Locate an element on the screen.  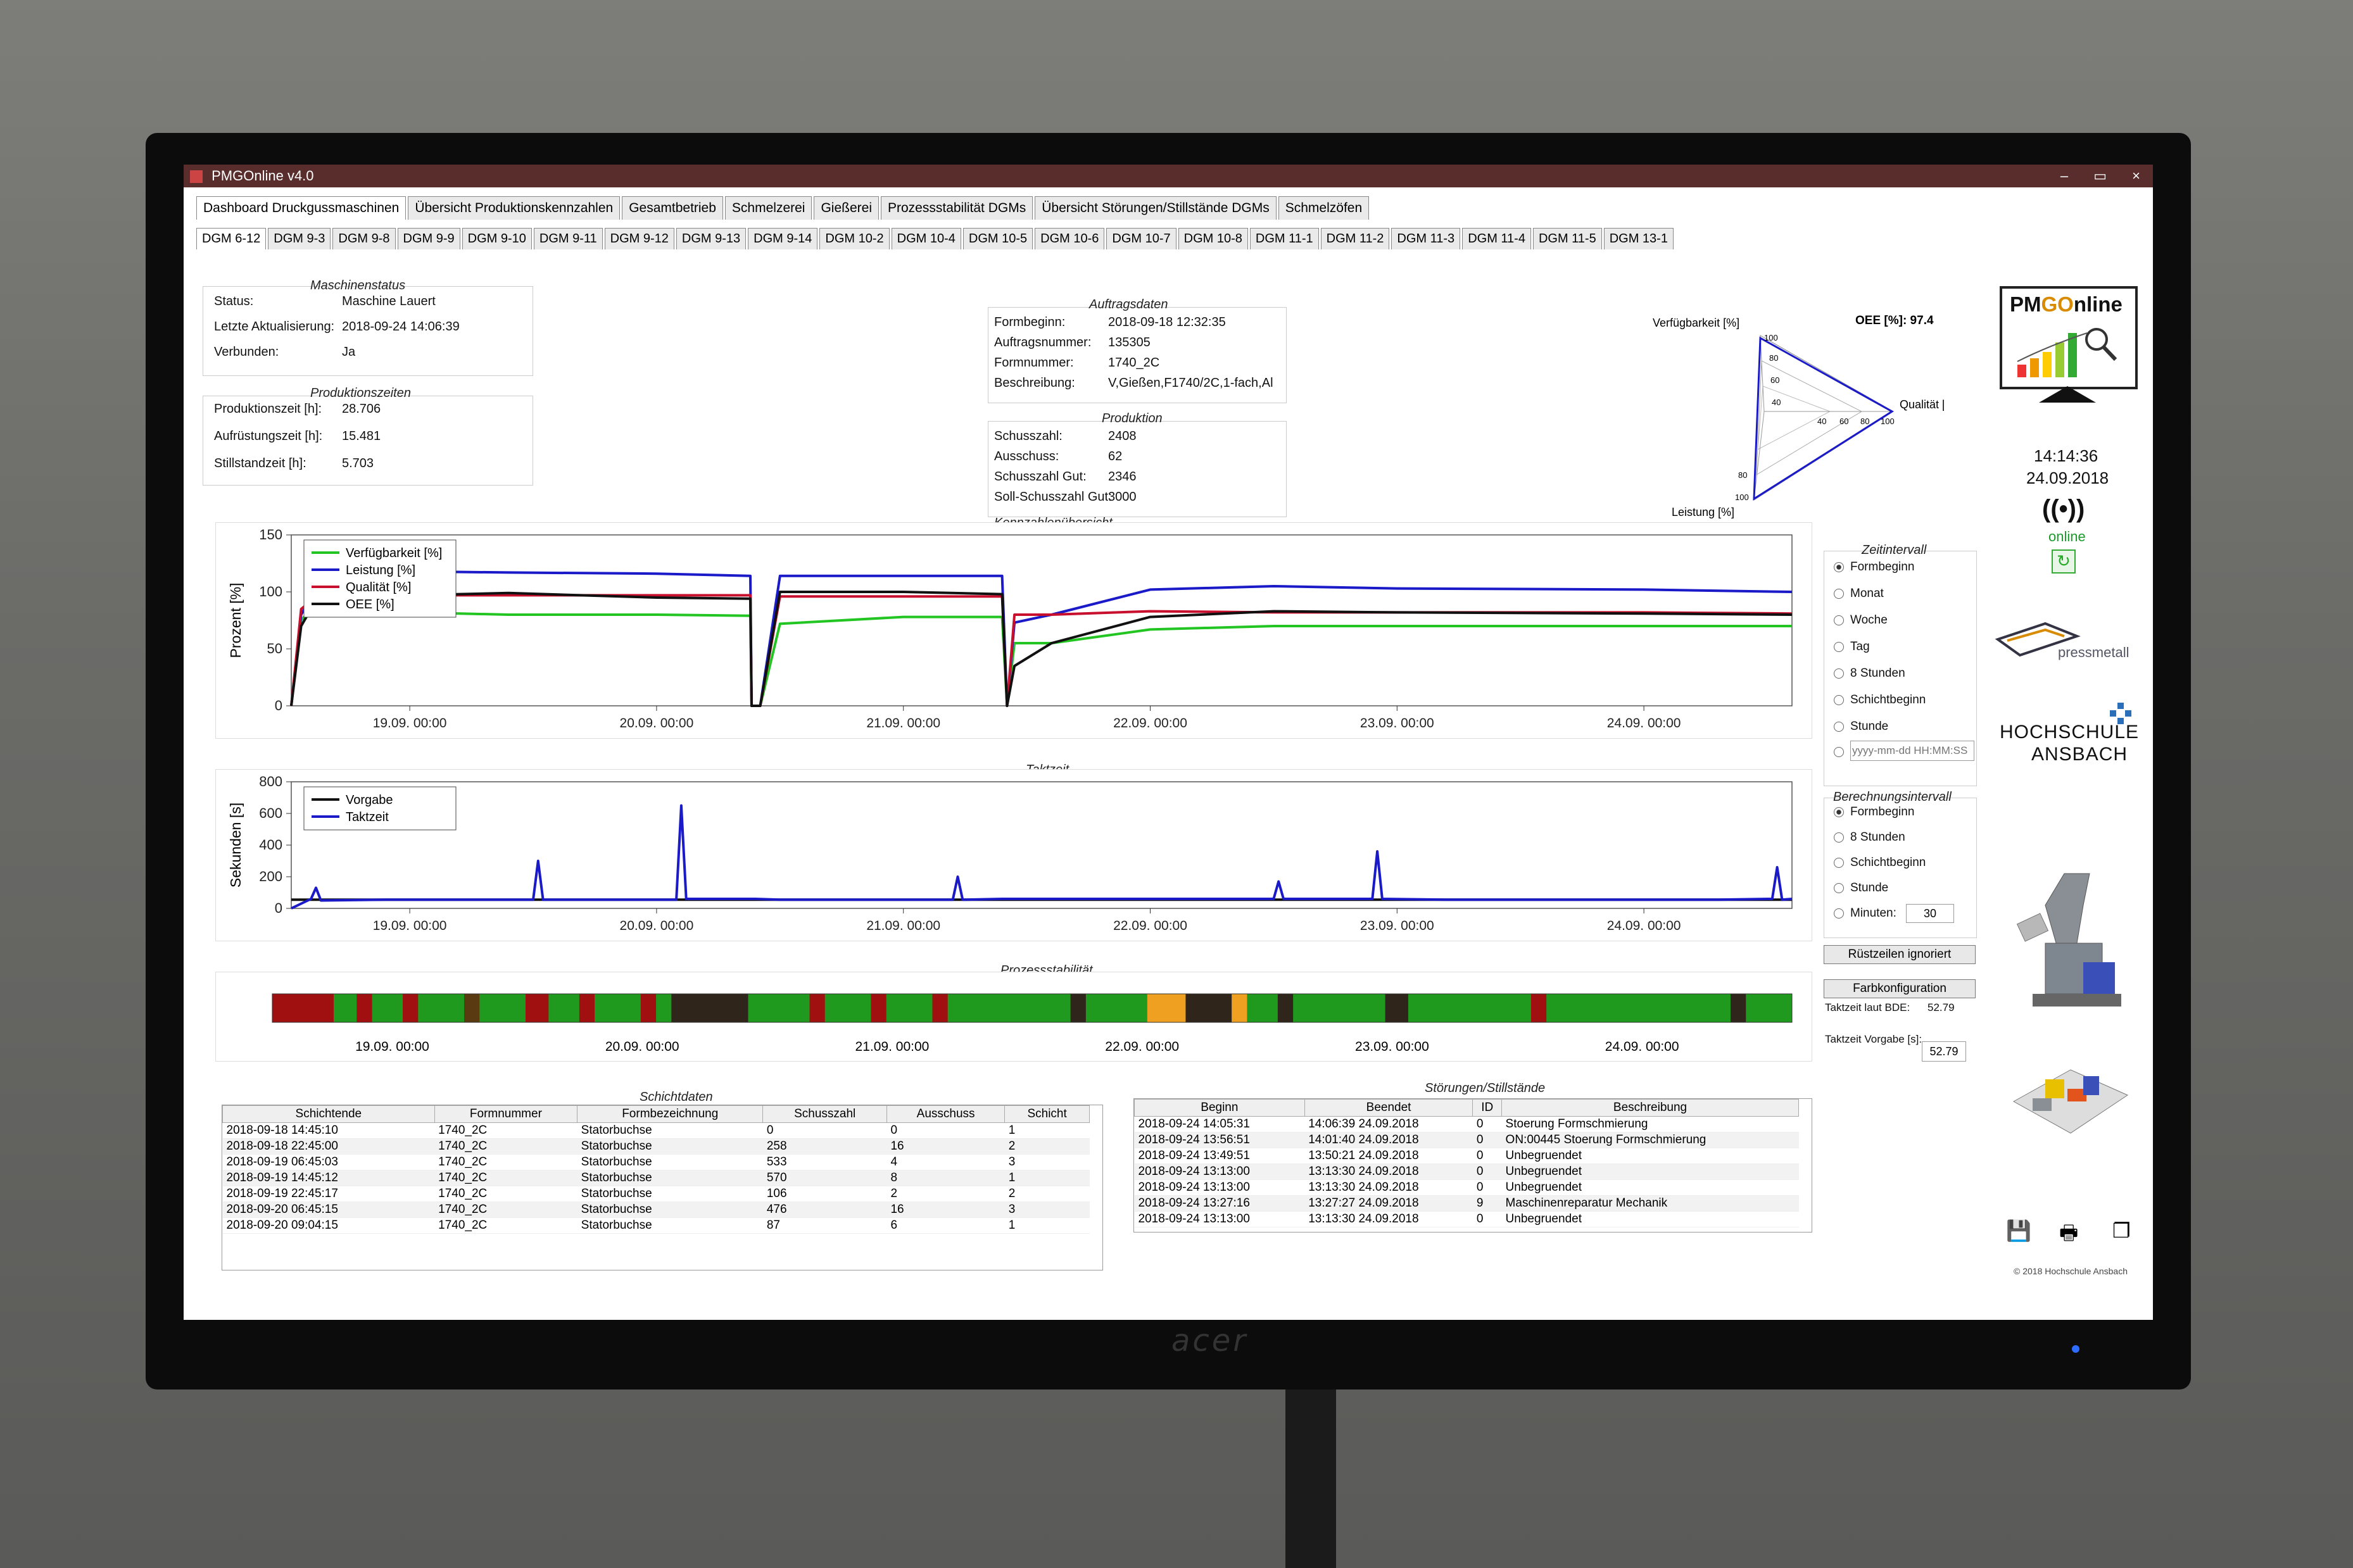
zeitintervall-option-custom is located at coordinates (1842, 752).